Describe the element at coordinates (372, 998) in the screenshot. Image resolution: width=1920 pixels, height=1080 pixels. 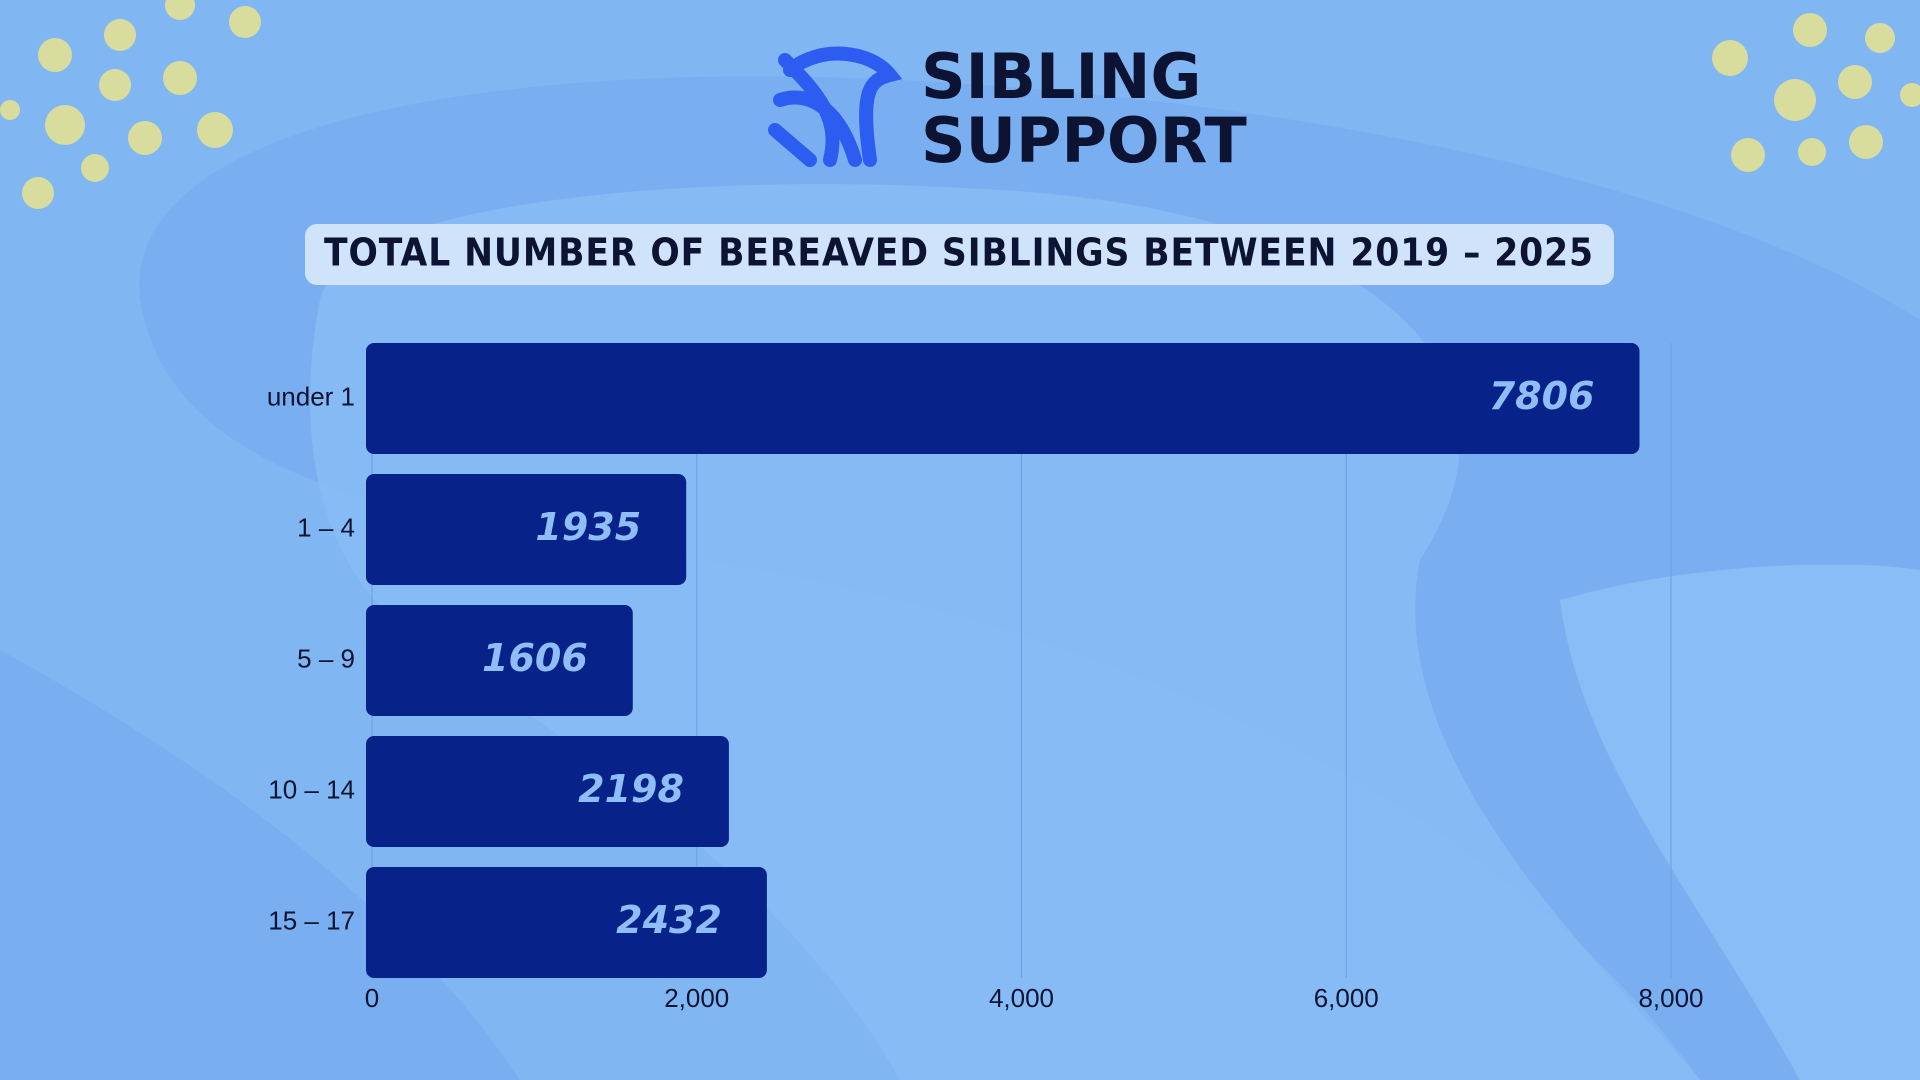
I see `x-tick-label: 0` at that location.